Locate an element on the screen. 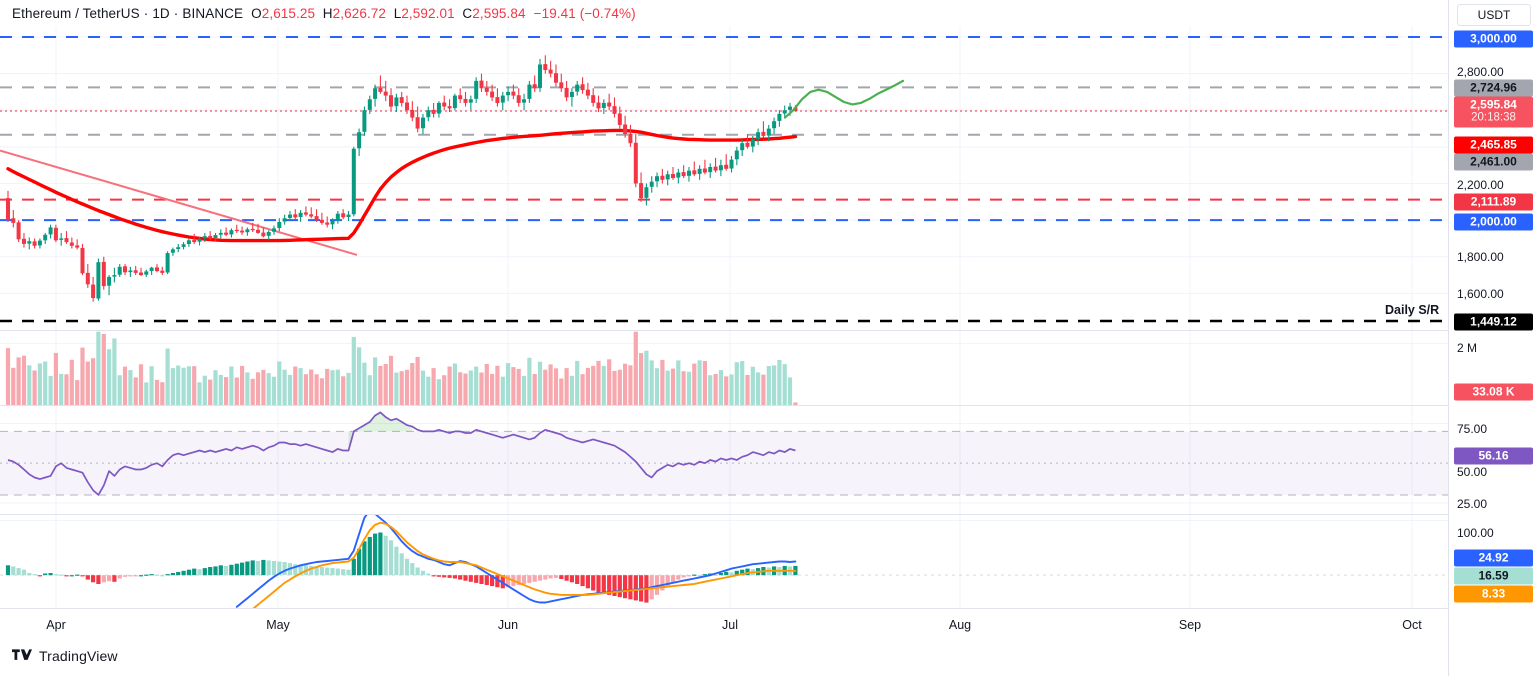 The width and height of the screenshot is (1536, 676). axis-price-tag: 33.08 K is located at coordinates (1493, 392).